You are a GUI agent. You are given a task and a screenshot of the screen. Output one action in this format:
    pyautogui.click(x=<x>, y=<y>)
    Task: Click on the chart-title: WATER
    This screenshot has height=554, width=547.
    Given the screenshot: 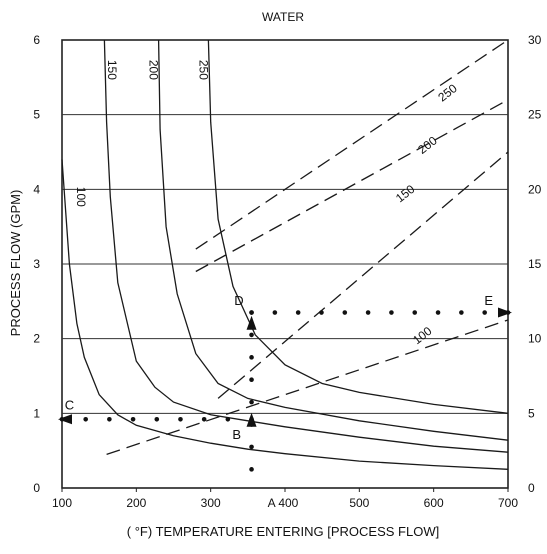 What is the action you would take?
    pyautogui.click(x=283, y=17)
    